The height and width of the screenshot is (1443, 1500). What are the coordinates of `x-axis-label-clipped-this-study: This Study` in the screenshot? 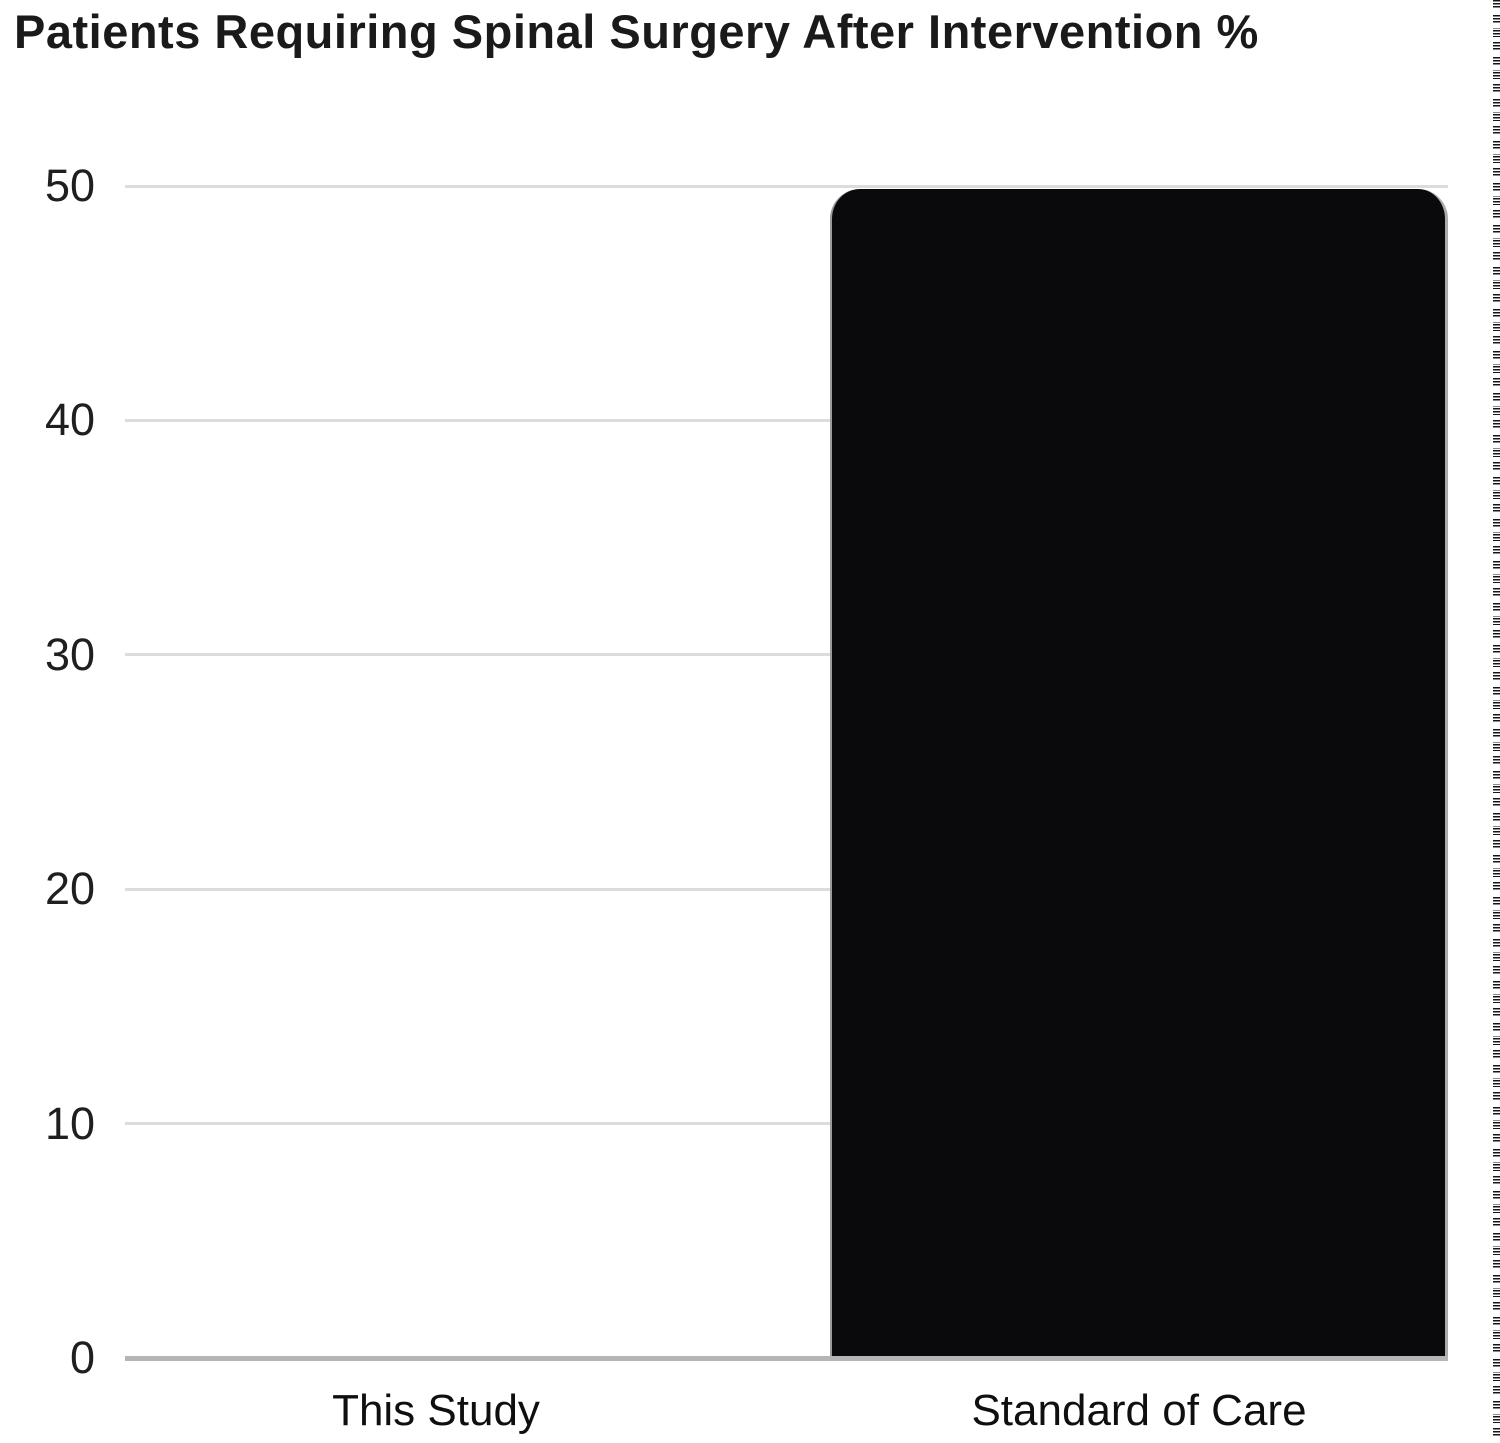 It's located at (436, 1440).